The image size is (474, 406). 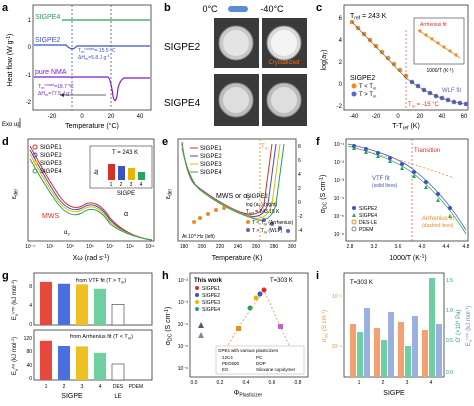 I want to click on tm-label: Tm = -15 °C, so click(x=424, y=105).